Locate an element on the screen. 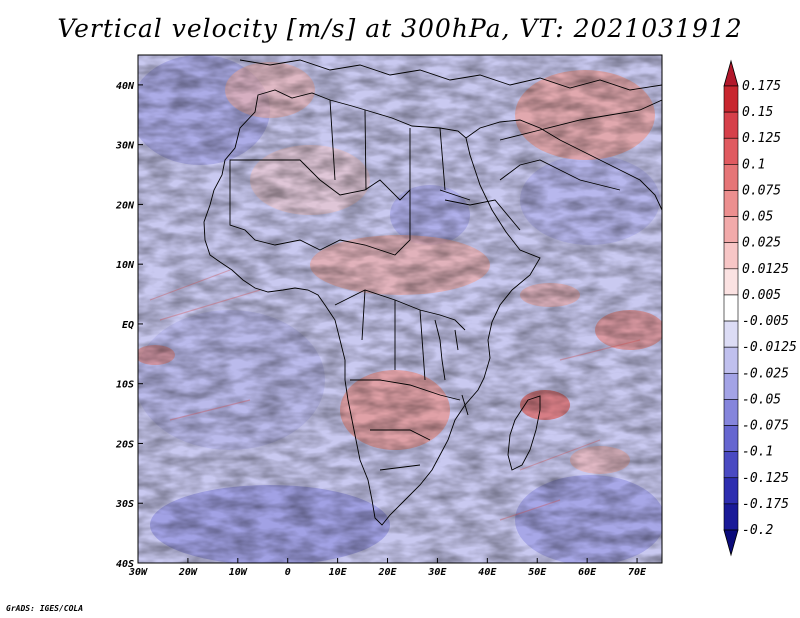  x-tick-label: 0 is located at coordinates (288, 572).